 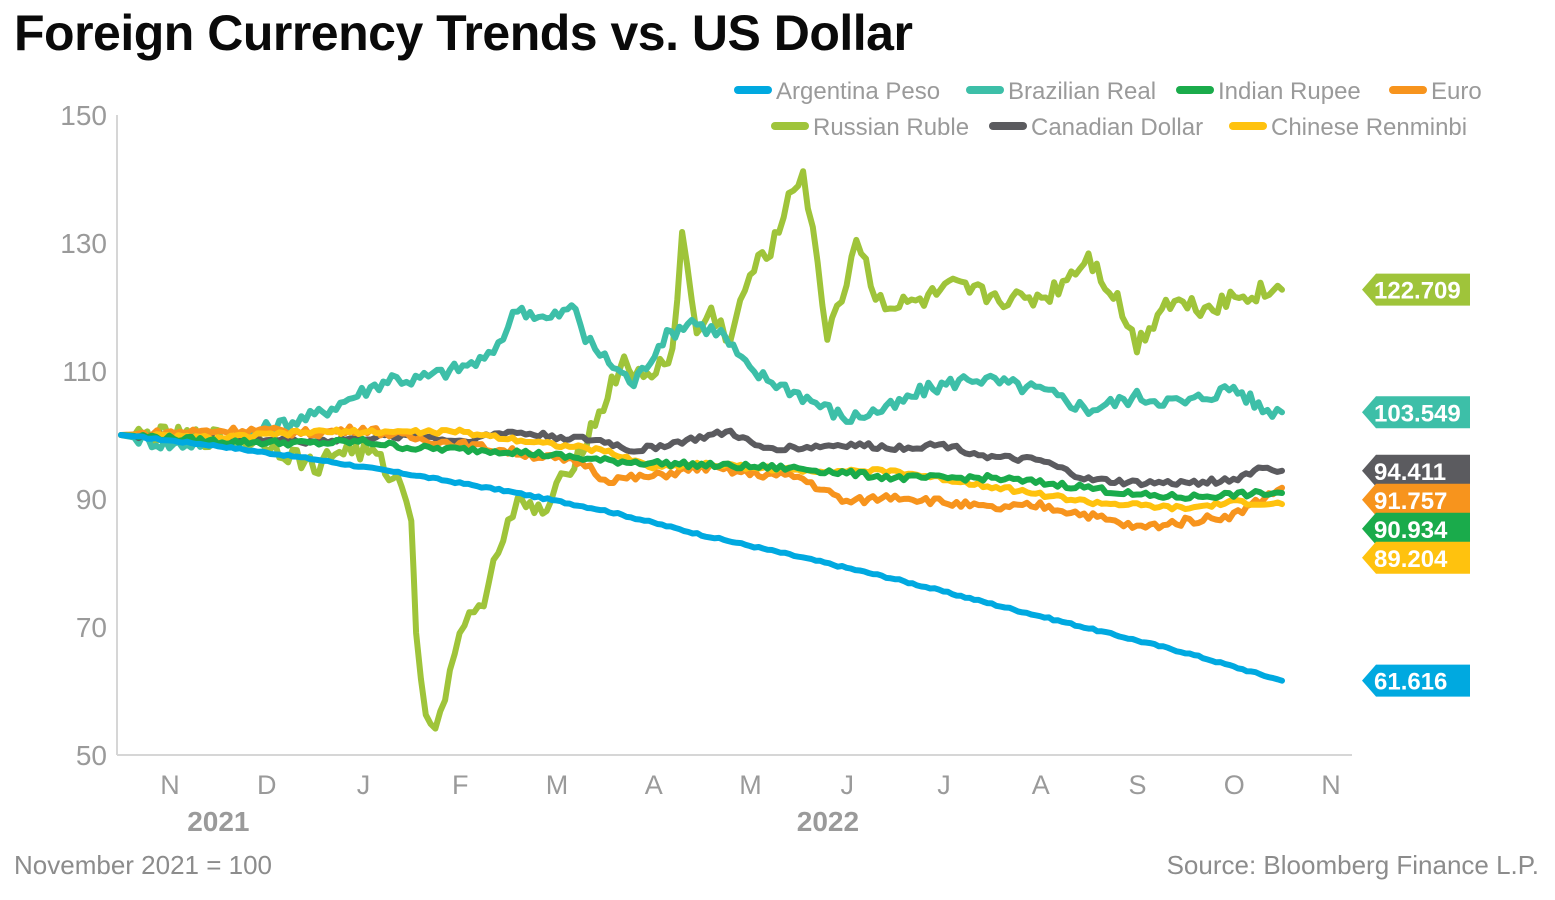 What do you see at coordinates (83, 243) in the screenshot?
I see `y-tick-label: 130` at bounding box center [83, 243].